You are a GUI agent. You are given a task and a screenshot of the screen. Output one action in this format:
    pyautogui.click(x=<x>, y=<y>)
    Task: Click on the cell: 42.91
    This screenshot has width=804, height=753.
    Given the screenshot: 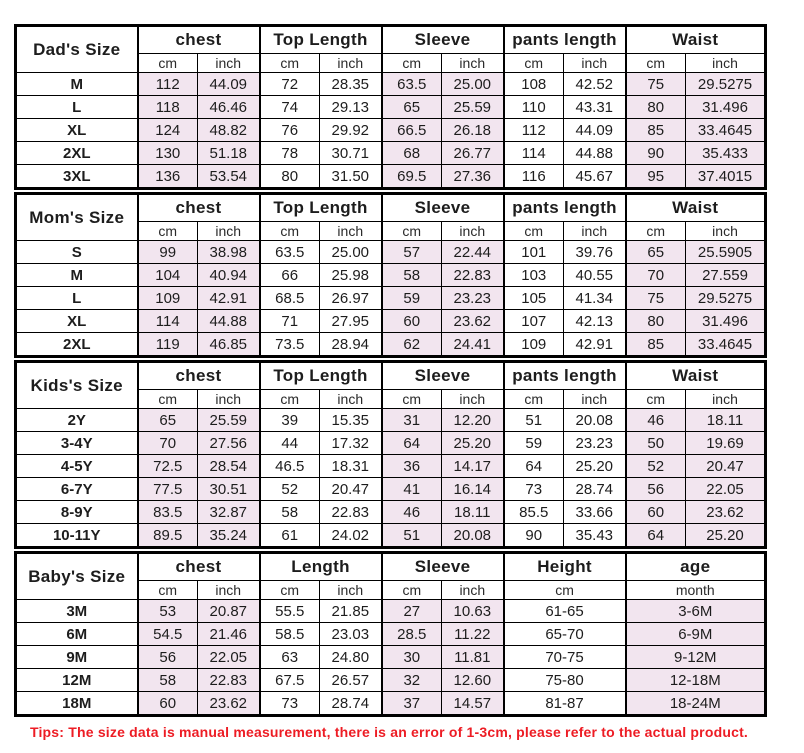 What is the action you would take?
    pyautogui.click(x=228, y=298)
    